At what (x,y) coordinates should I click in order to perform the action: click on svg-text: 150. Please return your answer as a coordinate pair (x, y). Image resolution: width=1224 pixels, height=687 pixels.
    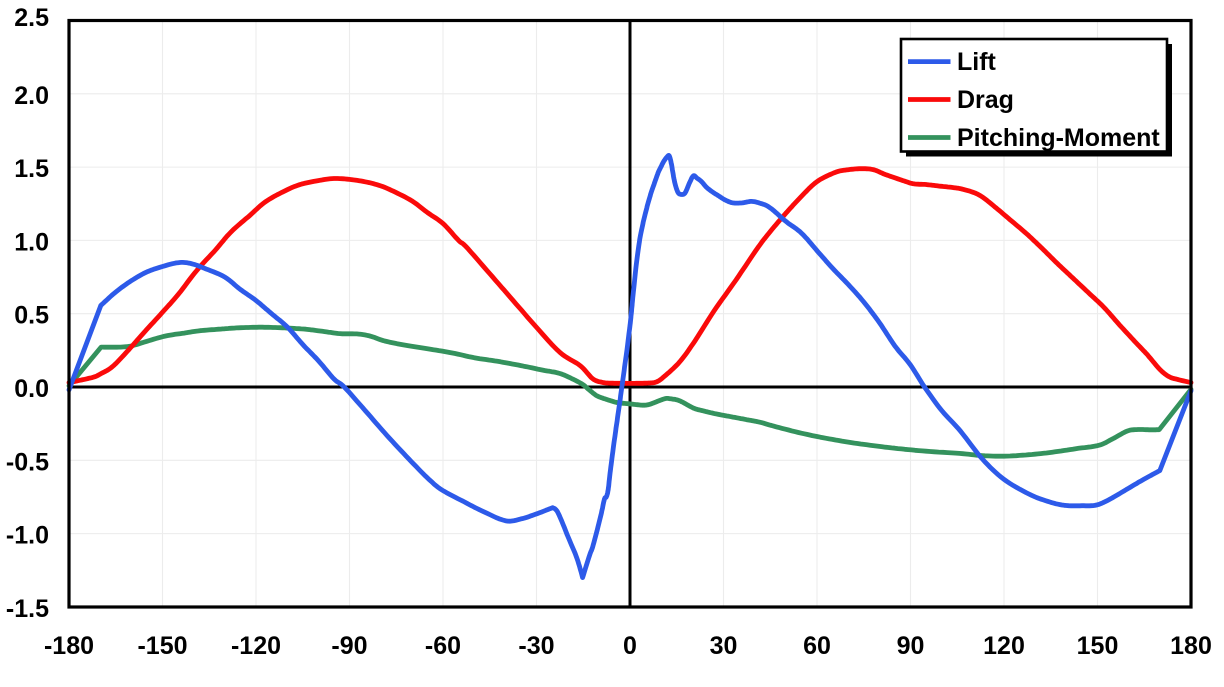
    Looking at the image, I should click on (1098, 646).